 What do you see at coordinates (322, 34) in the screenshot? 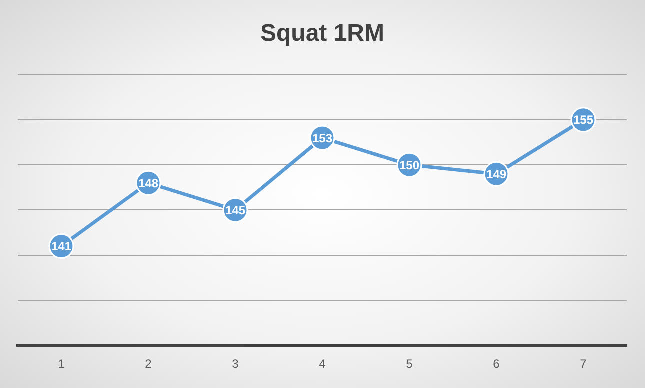
I see `chart-title: Squat 1RM` at bounding box center [322, 34].